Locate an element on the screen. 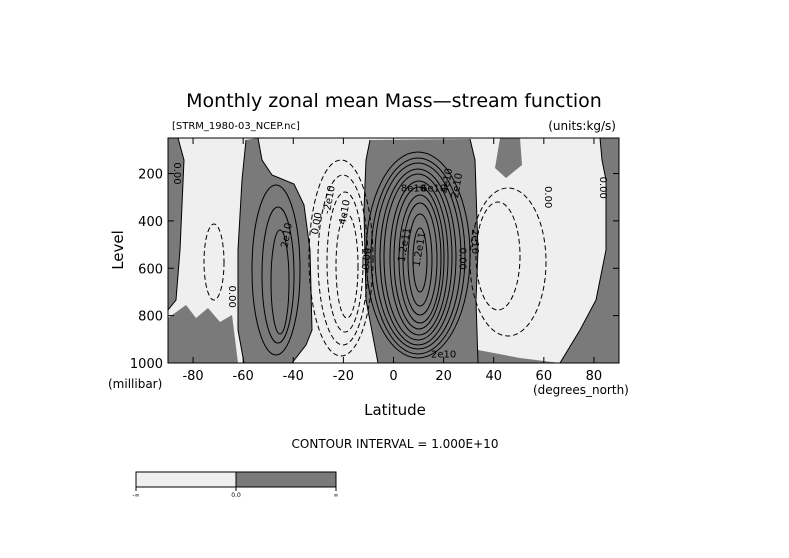 Image resolution: width=789 pixels, height=558 pixels. positive-region-south-polar is located at coordinates (176, 224).